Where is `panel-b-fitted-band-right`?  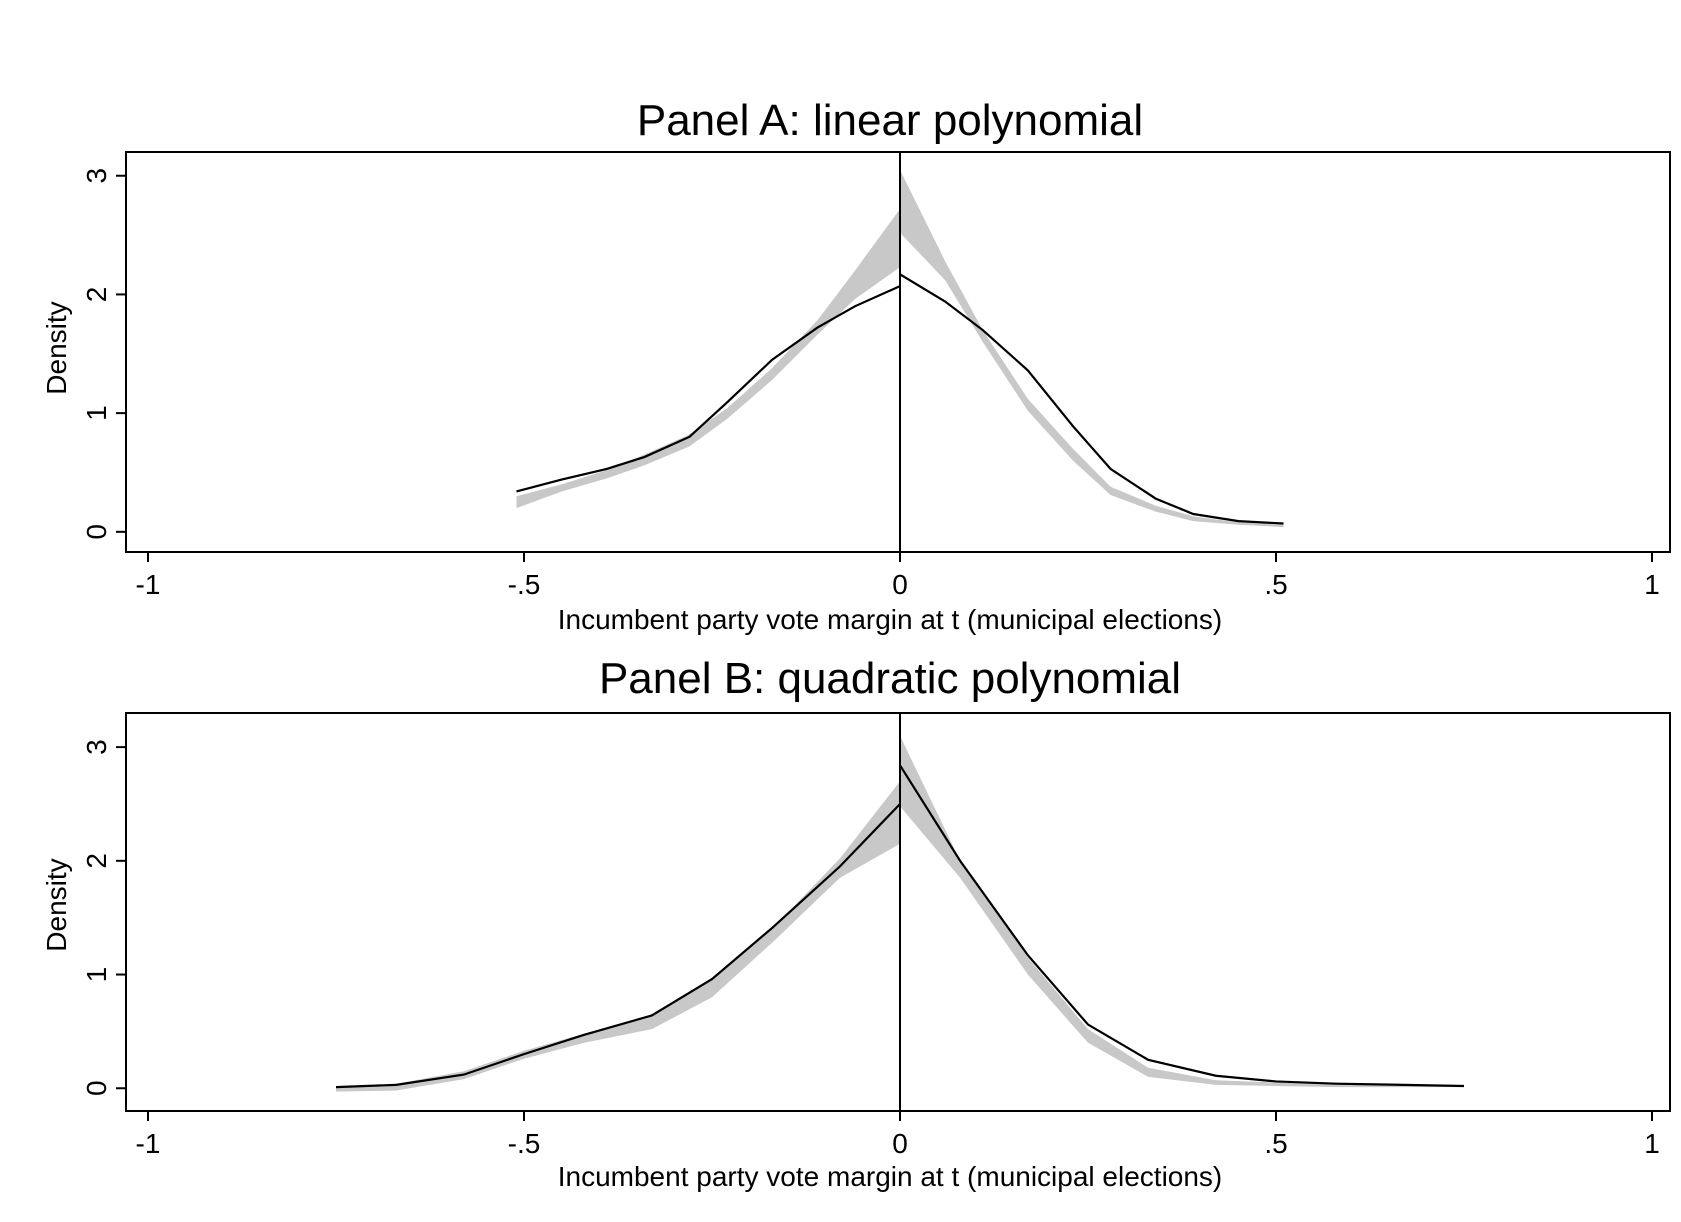 panel-b-fitted-band-right is located at coordinates (1182, 911).